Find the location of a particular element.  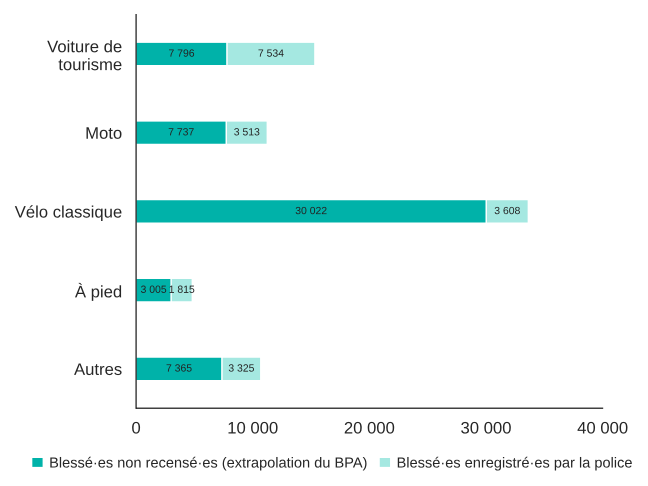

x-tick-label: 20 000 is located at coordinates (369, 428).